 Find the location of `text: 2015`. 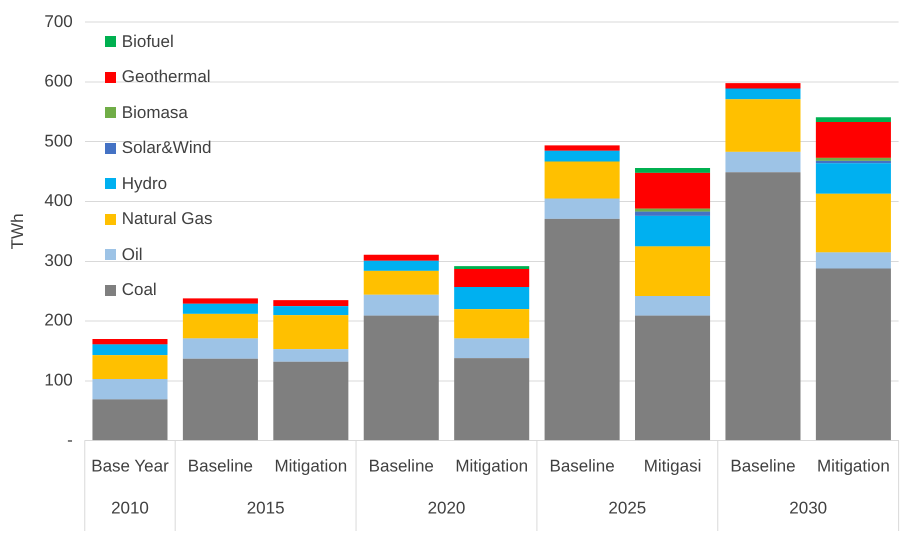

text: 2015 is located at coordinates (265, 508).